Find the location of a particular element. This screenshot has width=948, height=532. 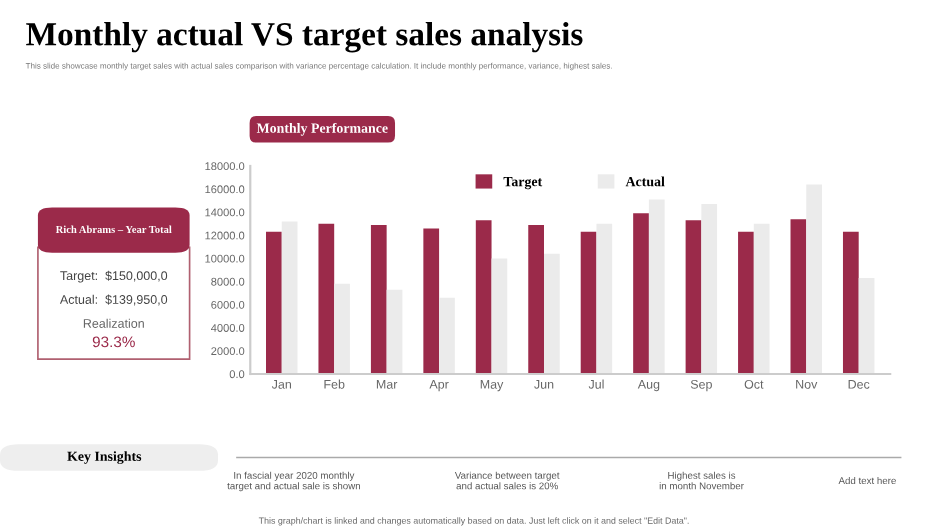

chart-title: Monthly actual VS target sales analysis is located at coordinates (304, 37).